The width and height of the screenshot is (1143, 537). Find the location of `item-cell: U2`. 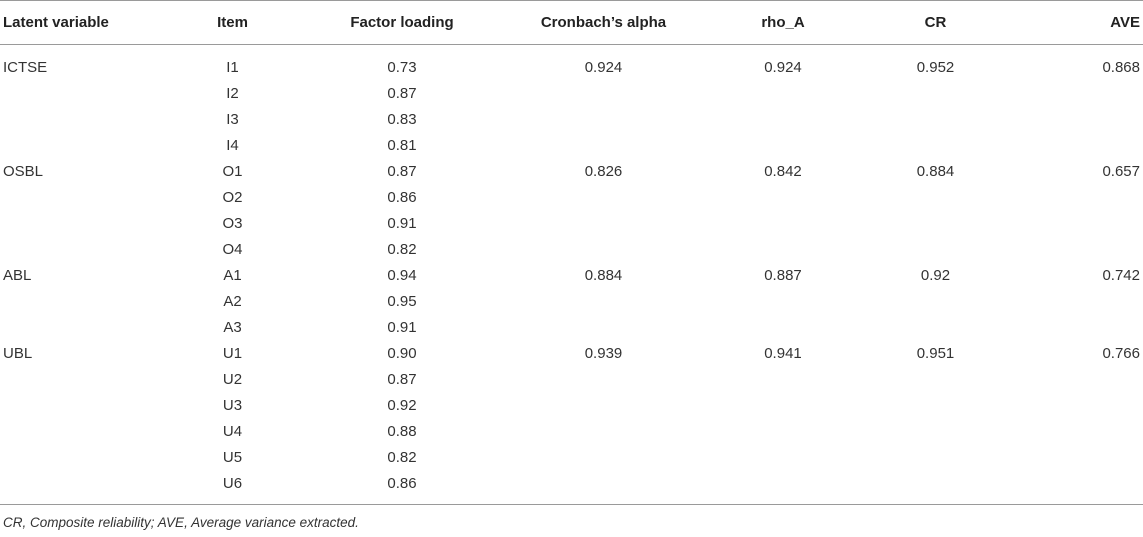

item-cell: U2 is located at coordinates (232, 379).